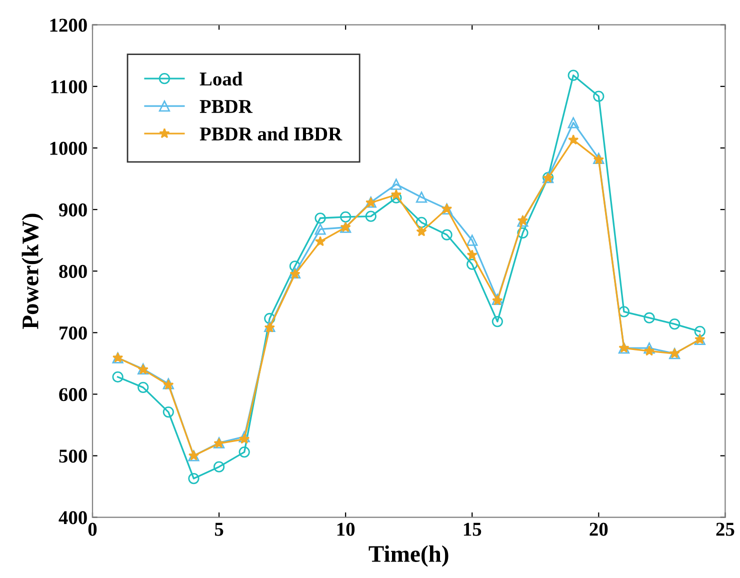 This screenshot has width=740, height=578. What do you see at coordinates (473, 529) in the screenshot?
I see `x-tick-label: 15` at bounding box center [473, 529].